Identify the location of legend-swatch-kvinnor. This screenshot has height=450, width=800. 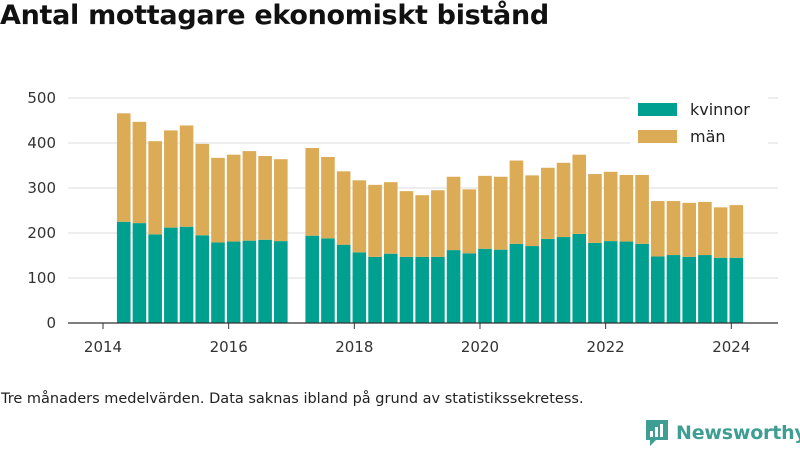
(657, 109).